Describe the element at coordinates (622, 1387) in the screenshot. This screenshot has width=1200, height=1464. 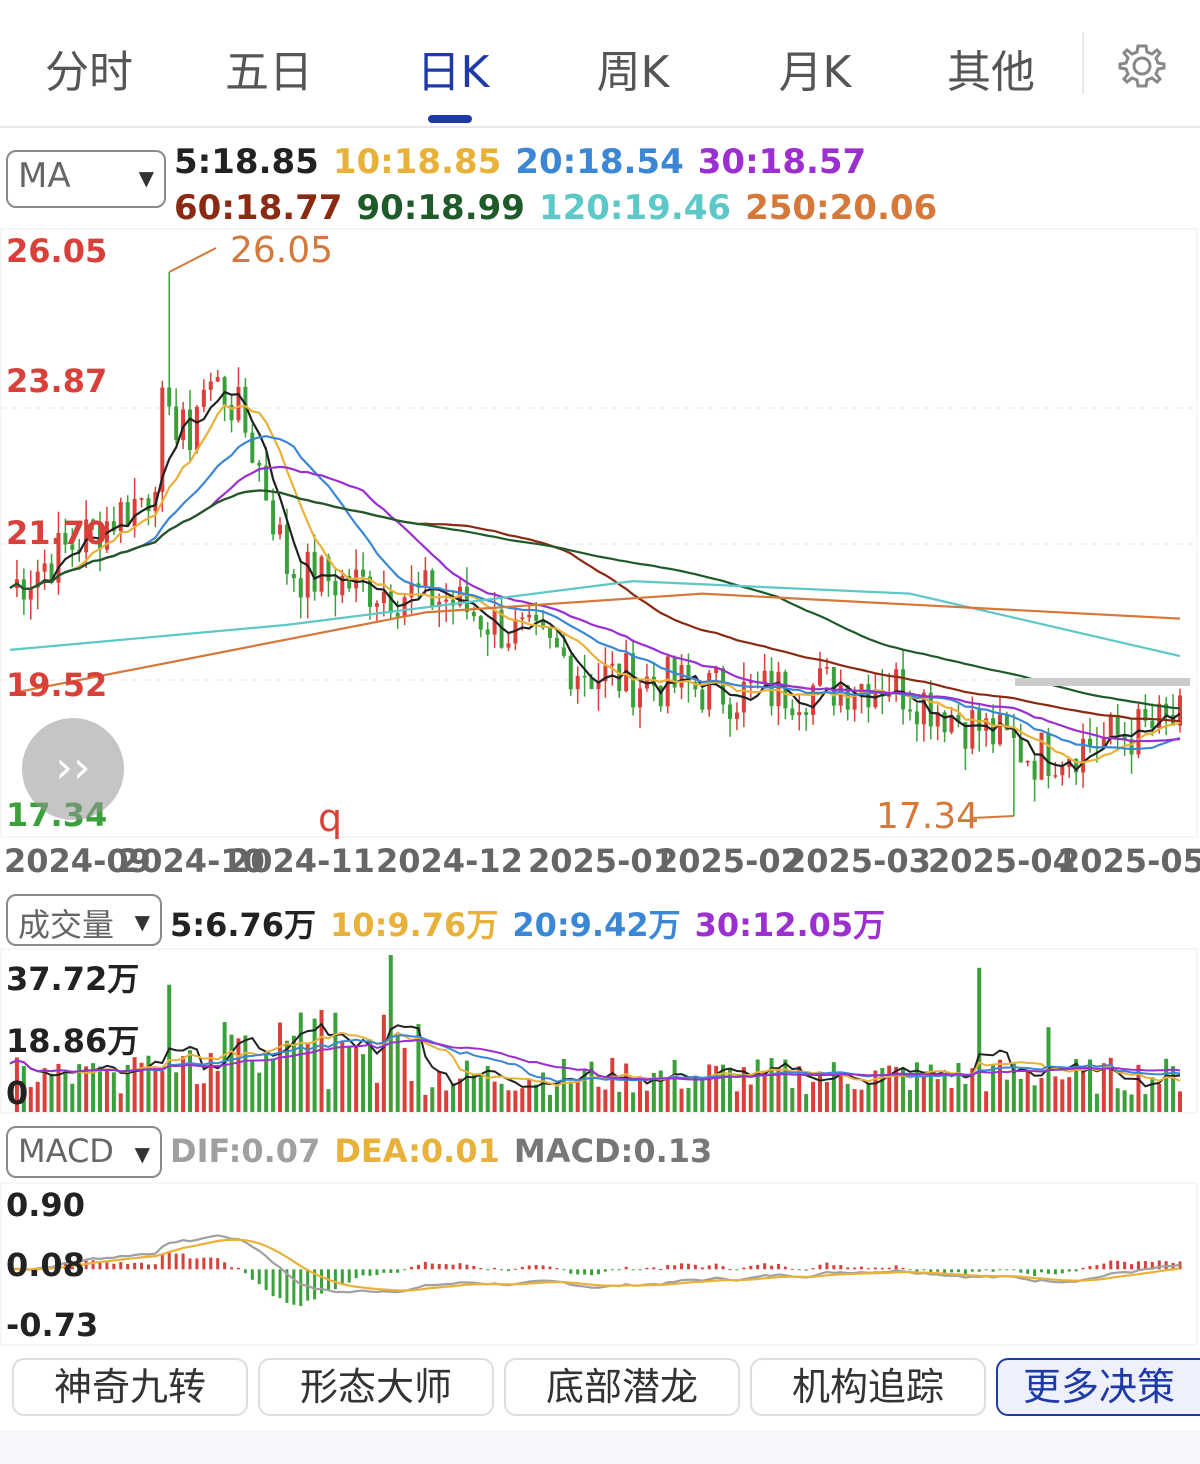
I see `bottom-dragon-button: 底部潜龙` at that location.